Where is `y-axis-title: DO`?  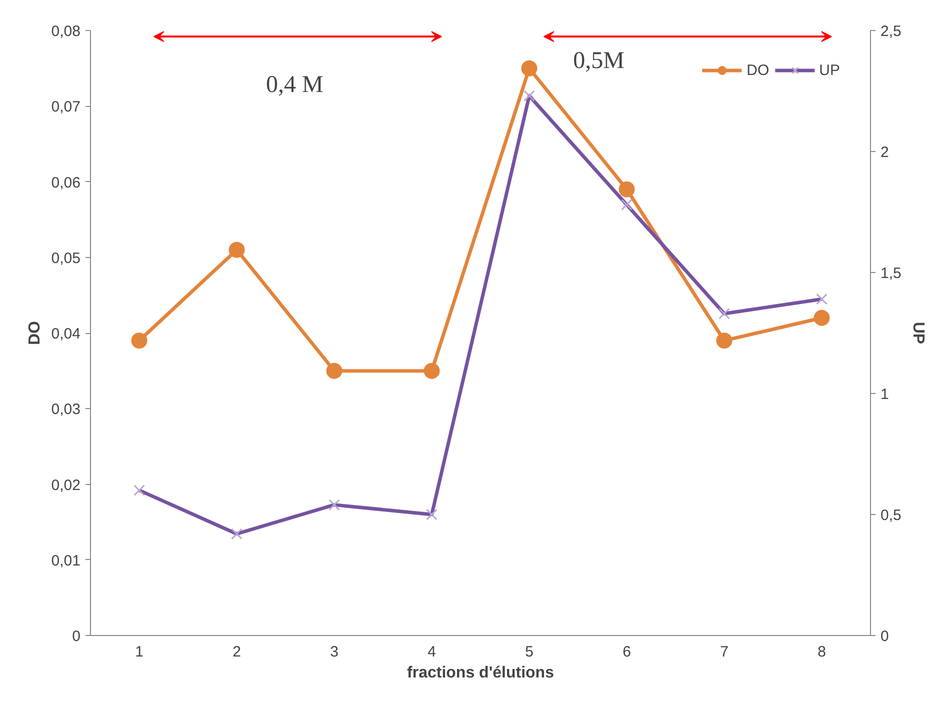
y-axis-title: DO is located at coordinates (35, 333).